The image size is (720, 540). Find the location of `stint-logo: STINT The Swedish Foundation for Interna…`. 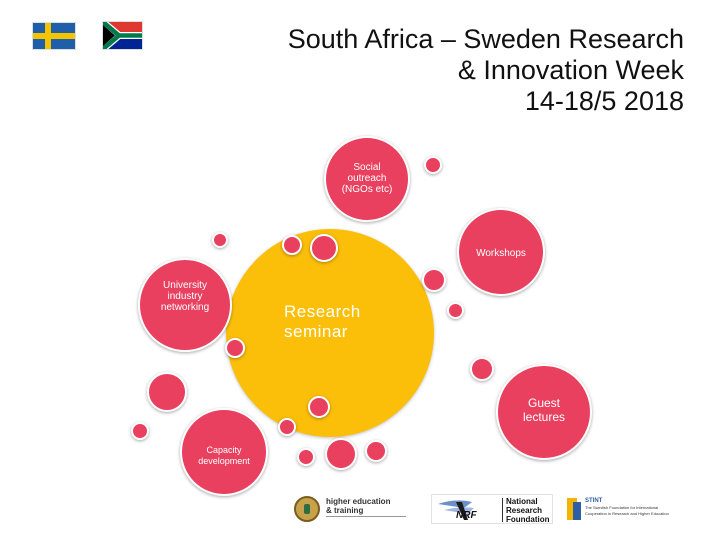

stint-logo: STINT The Swedish Foundation for Interna… is located at coordinates (624, 509).